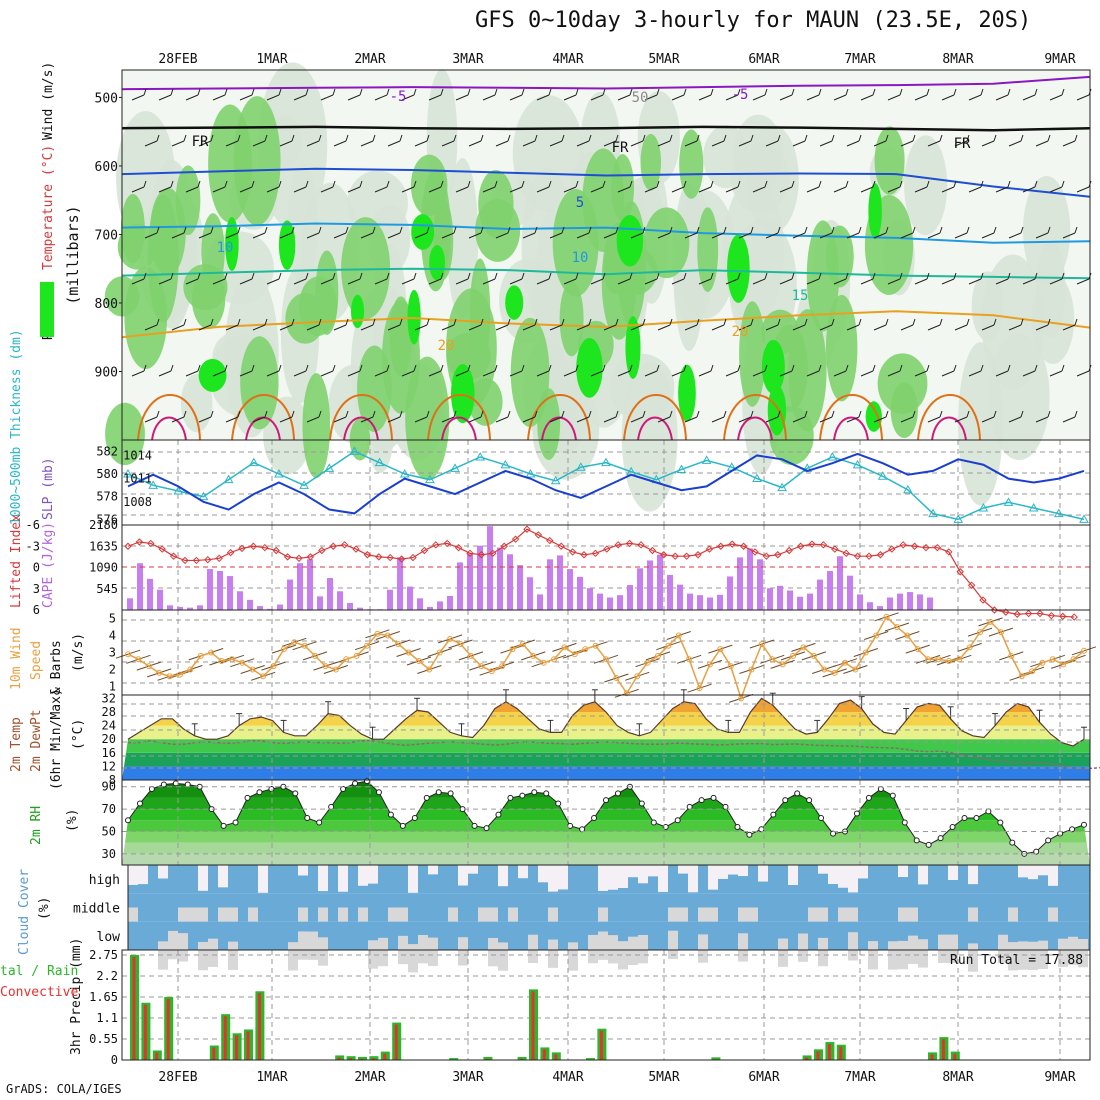 Image resolution: width=1100 pixels, height=1100 pixels. What do you see at coordinates (36, 740) in the screenshot?
I see `temp-axis-label-2: 2m DewPt` at bounding box center [36, 740].